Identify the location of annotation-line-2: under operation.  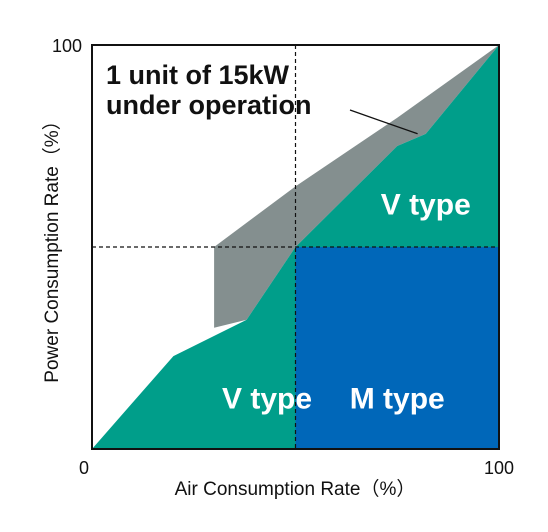
(209, 105).